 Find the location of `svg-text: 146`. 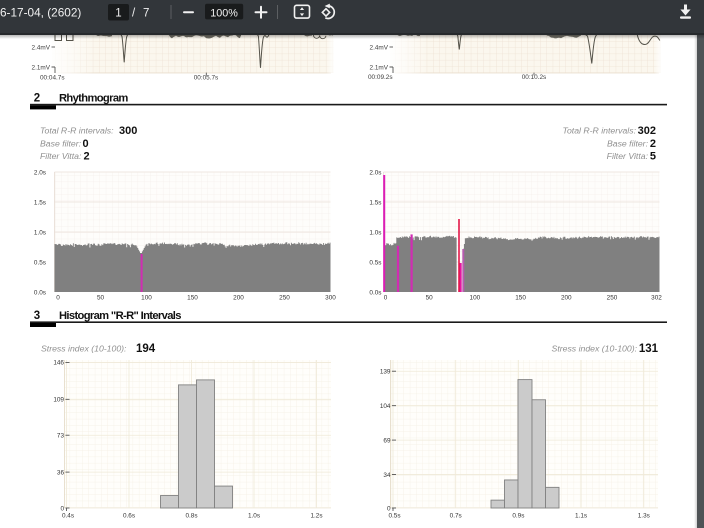

svg-text: 146 is located at coordinates (58, 363).